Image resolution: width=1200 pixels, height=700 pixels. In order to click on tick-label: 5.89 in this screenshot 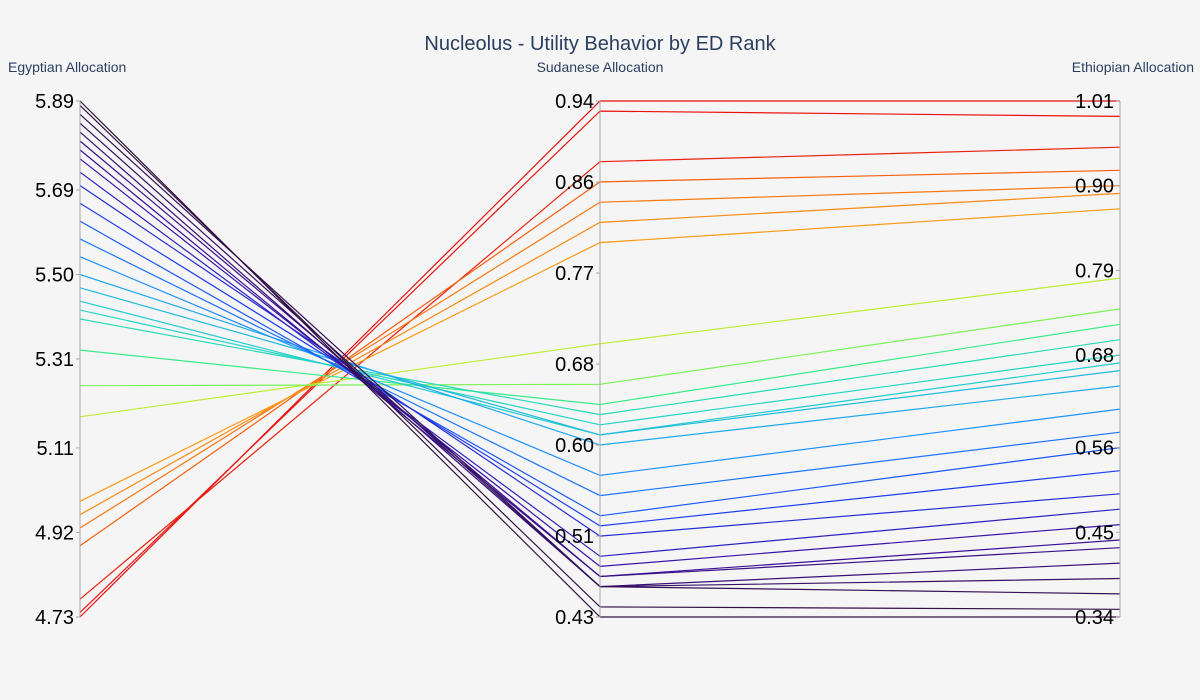, I will do `click(54, 102)`.